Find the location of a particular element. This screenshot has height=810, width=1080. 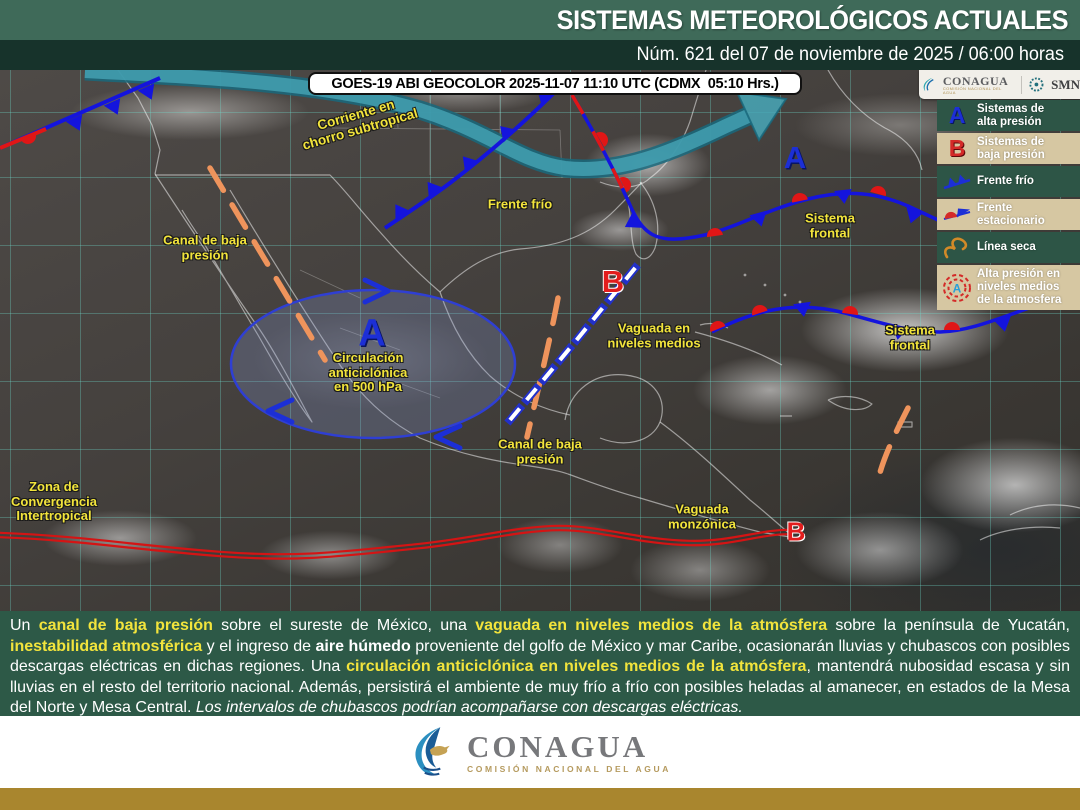

legend-label: Frente estacionario is located at coordinates (1011, 214).